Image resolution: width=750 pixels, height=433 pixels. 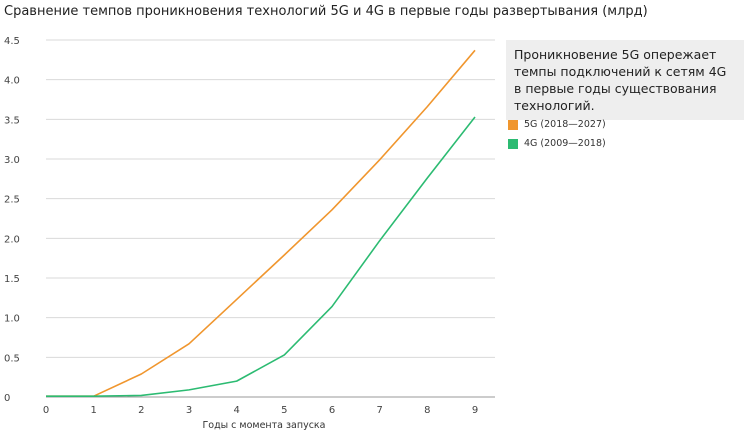 What do you see at coordinates (284, 410) in the screenshot?
I see `x-tick-label-5: 5` at bounding box center [284, 410].